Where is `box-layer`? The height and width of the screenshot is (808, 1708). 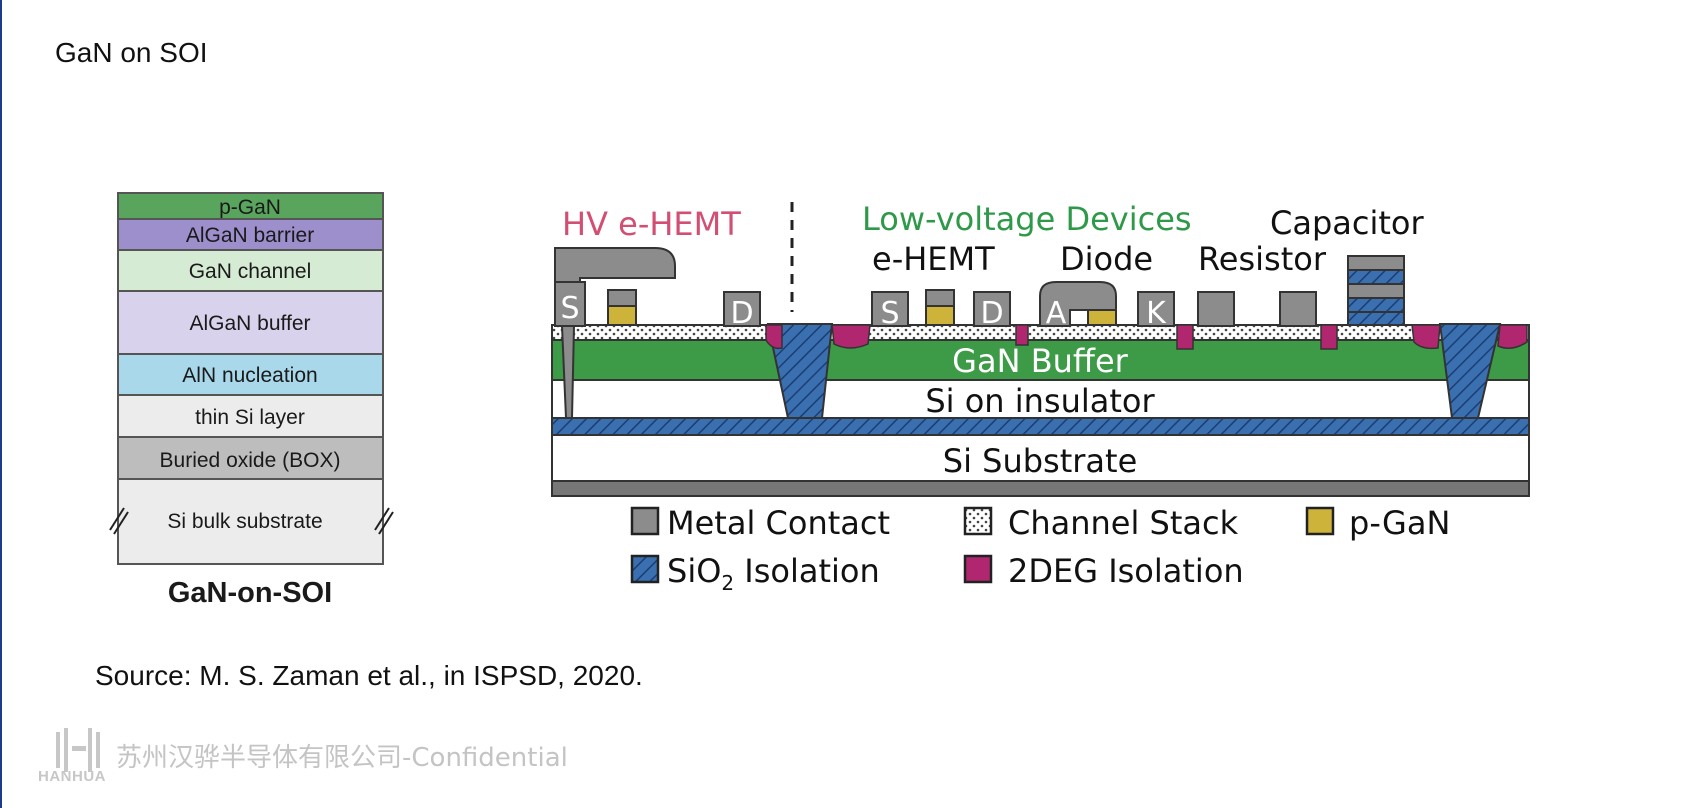 box-layer is located at coordinates (1040, 426).